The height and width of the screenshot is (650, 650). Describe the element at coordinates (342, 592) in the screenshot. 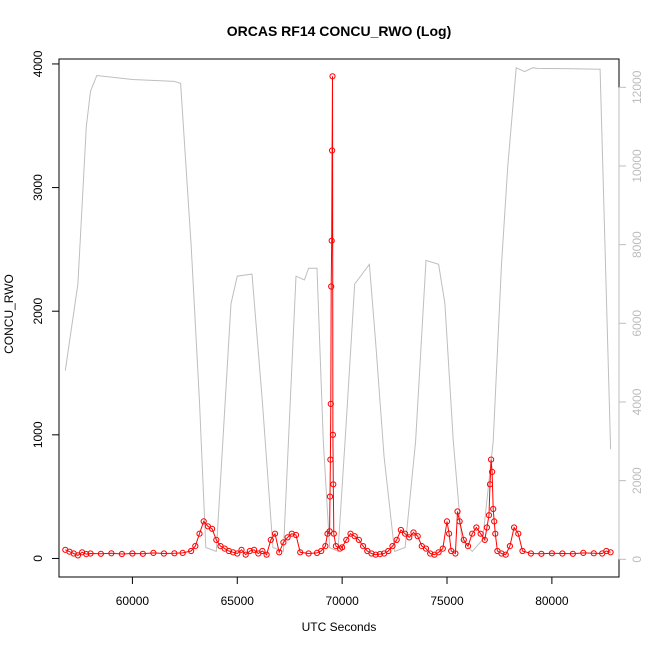

I see `x-axis: 60000 65000 70000 75000 80000` at that location.